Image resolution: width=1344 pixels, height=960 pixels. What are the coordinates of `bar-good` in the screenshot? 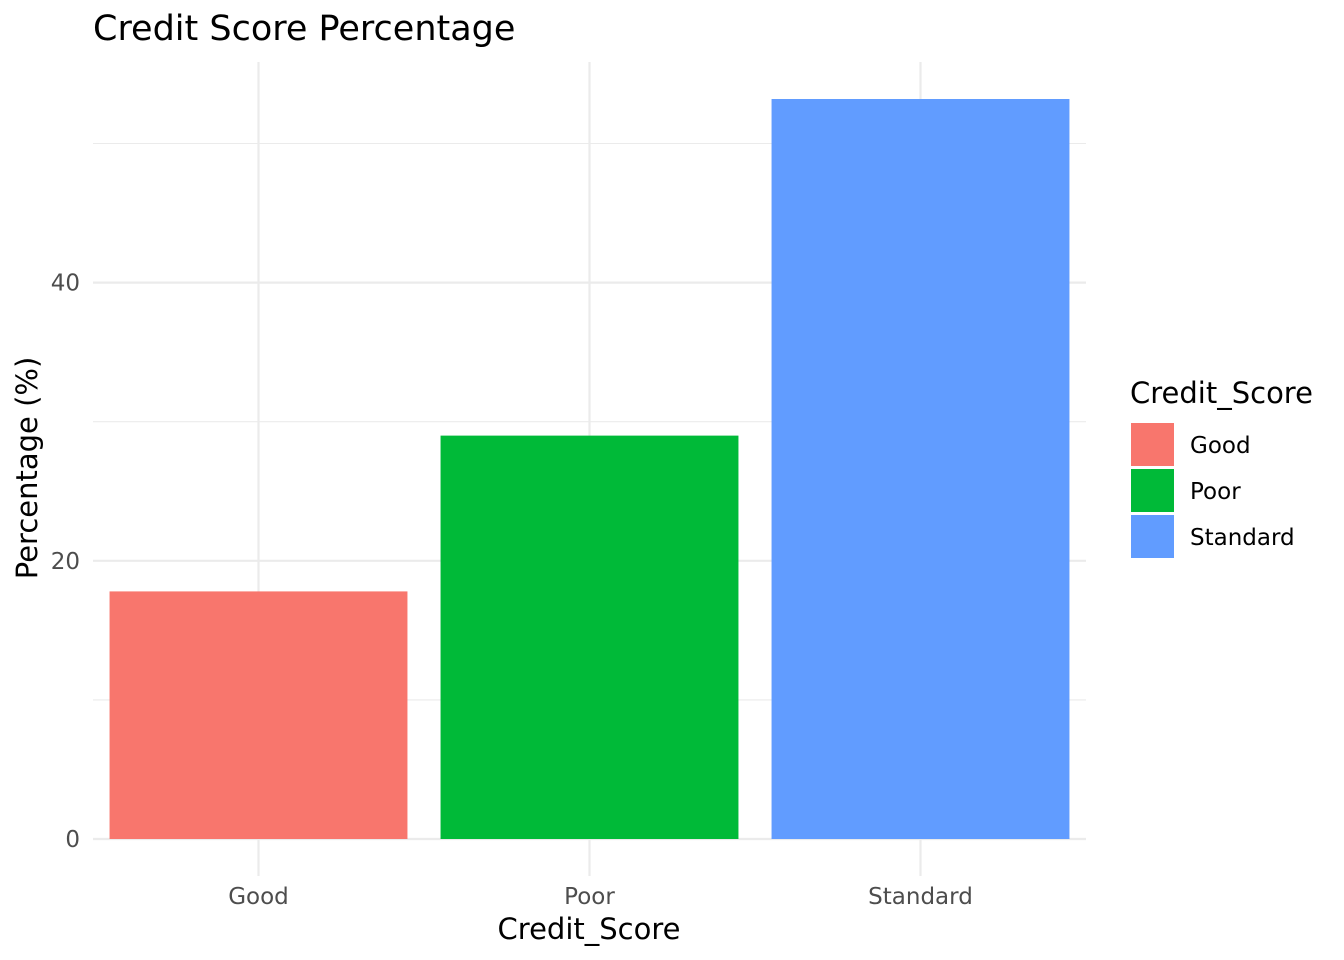 It's located at (258, 715).